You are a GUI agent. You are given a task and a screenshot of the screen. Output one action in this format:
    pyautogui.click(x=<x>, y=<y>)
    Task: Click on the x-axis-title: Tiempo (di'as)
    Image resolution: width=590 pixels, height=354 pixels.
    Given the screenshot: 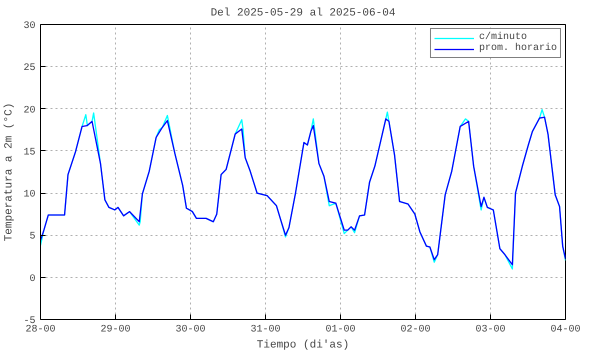 What is the action you would take?
    pyautogui.click(x=303, y=346)
    